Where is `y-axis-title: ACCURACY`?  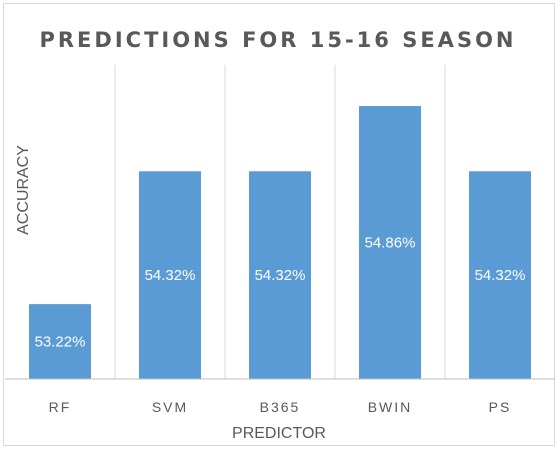 y-axis-title: ACCURACY is located at coordinates (23, 190).